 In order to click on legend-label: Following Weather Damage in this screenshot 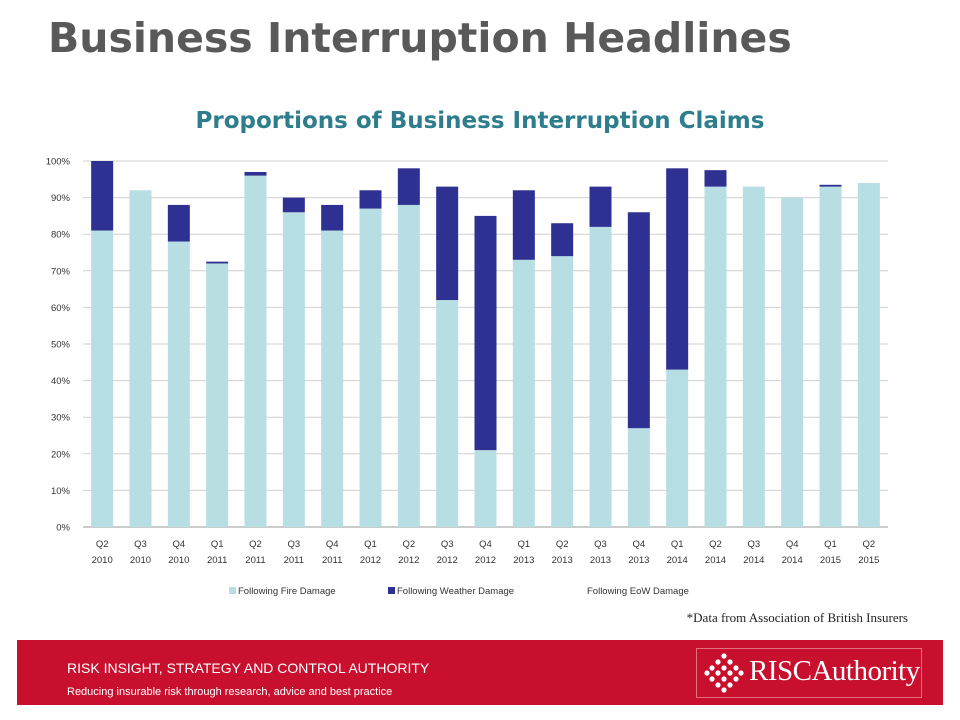, I will do `click(455, 591)`.